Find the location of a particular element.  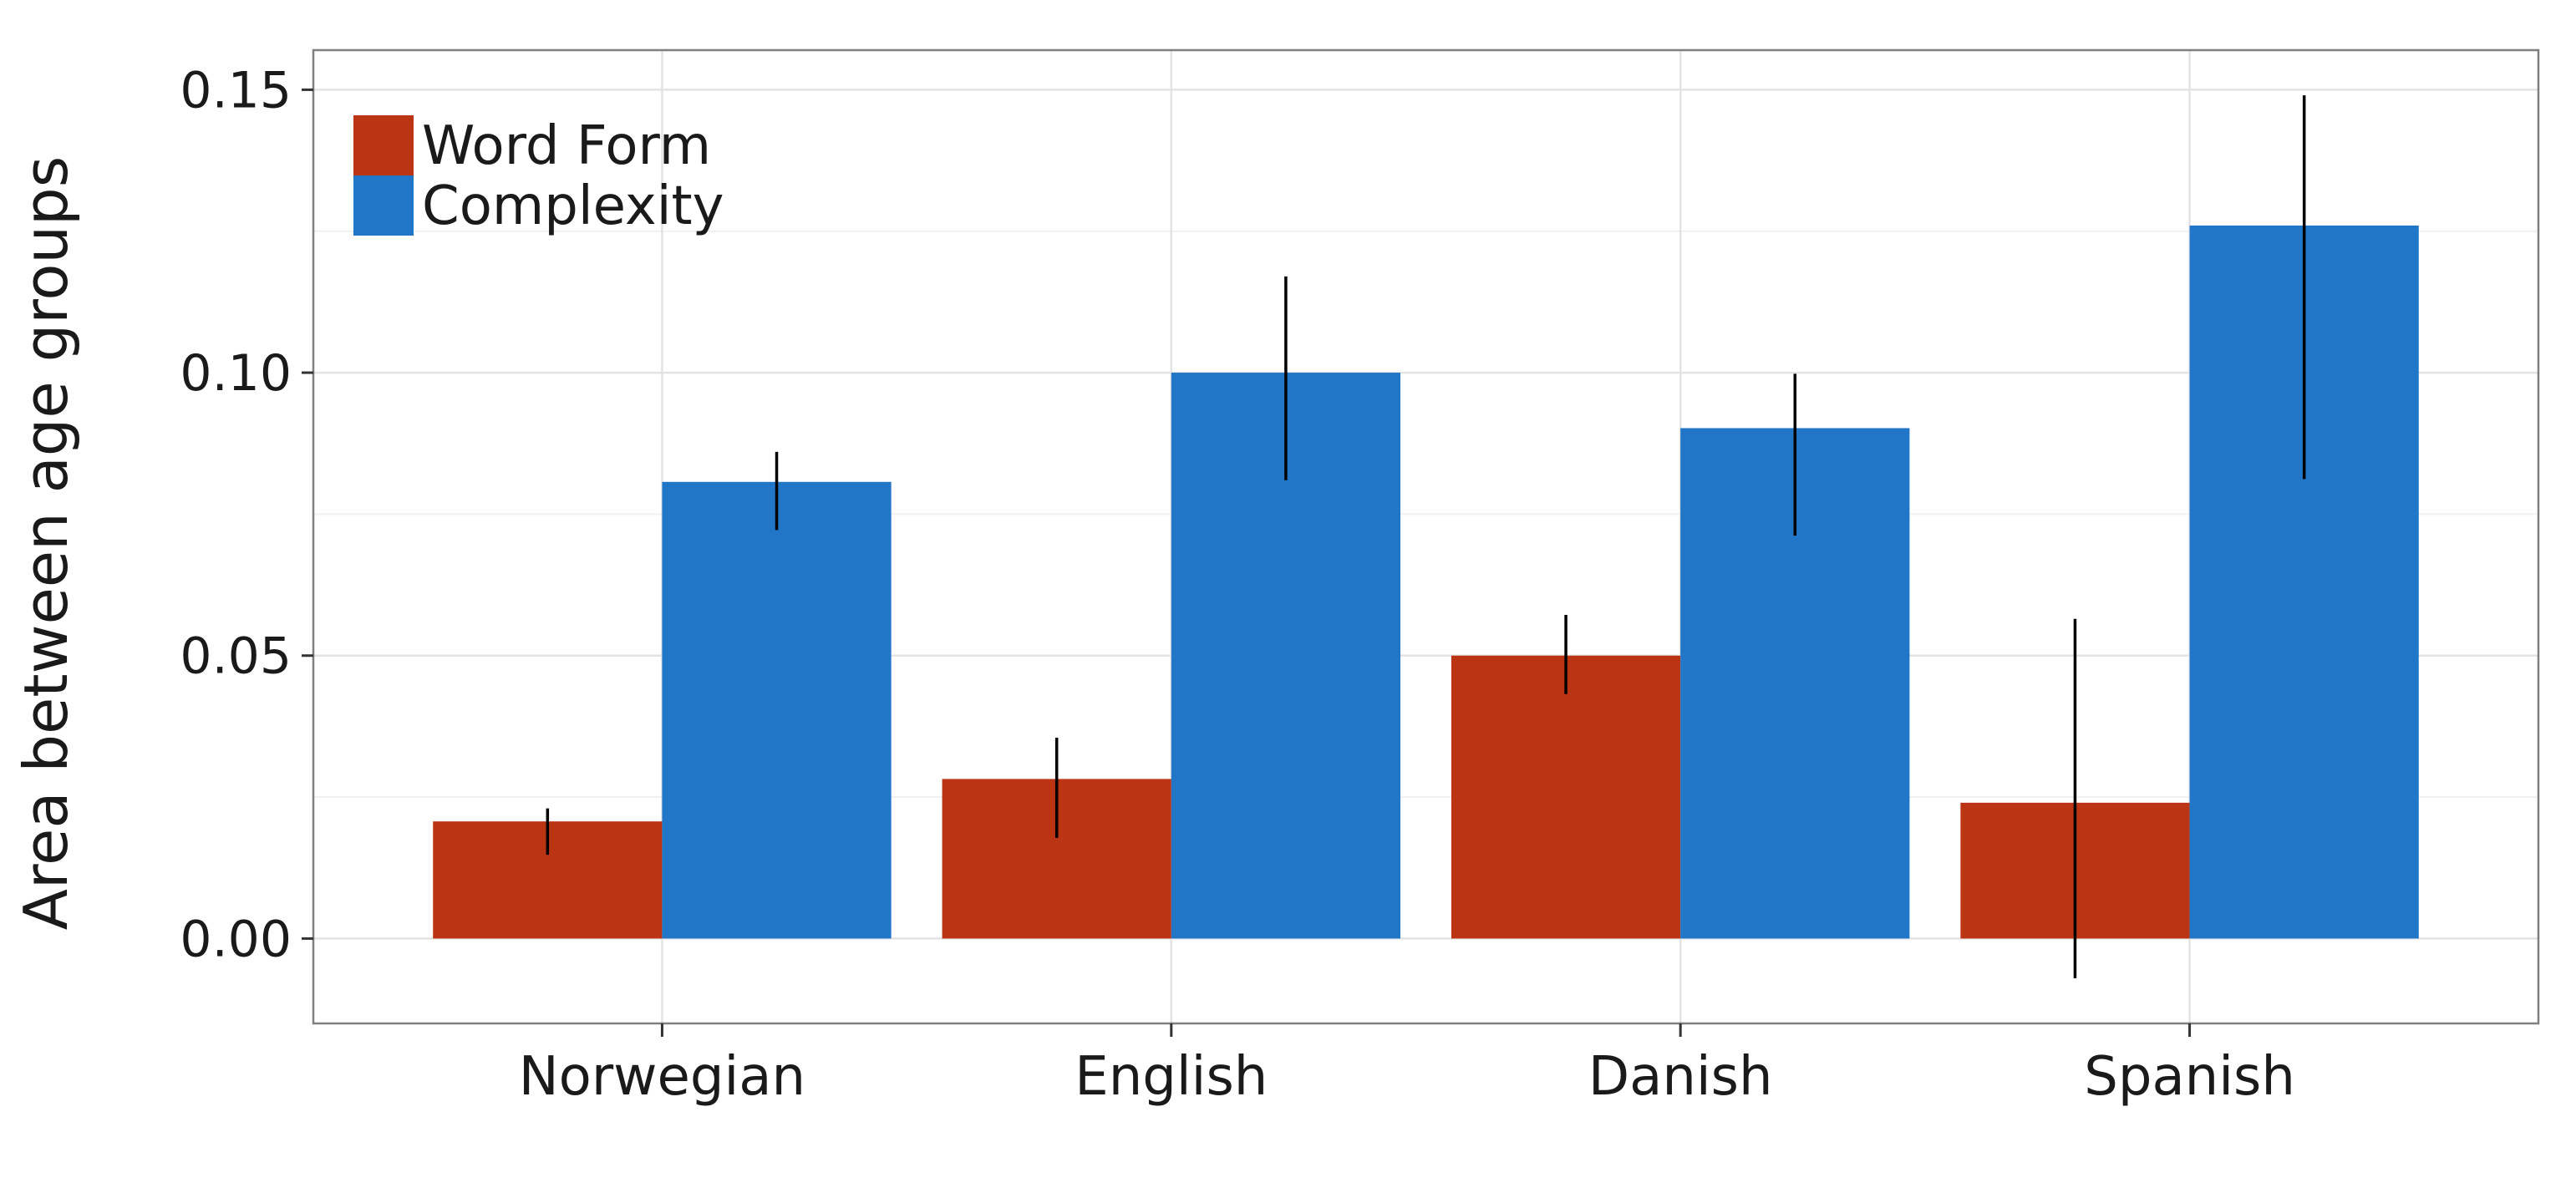

x-tick-label-danish: Danish is located at coordinates (1680, 1077).